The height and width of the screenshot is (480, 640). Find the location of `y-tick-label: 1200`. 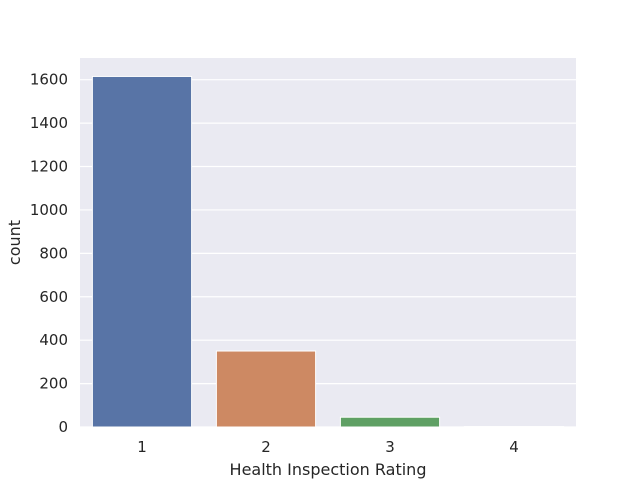

y-tick-label: 1200 is located at coordinates (49, 167).